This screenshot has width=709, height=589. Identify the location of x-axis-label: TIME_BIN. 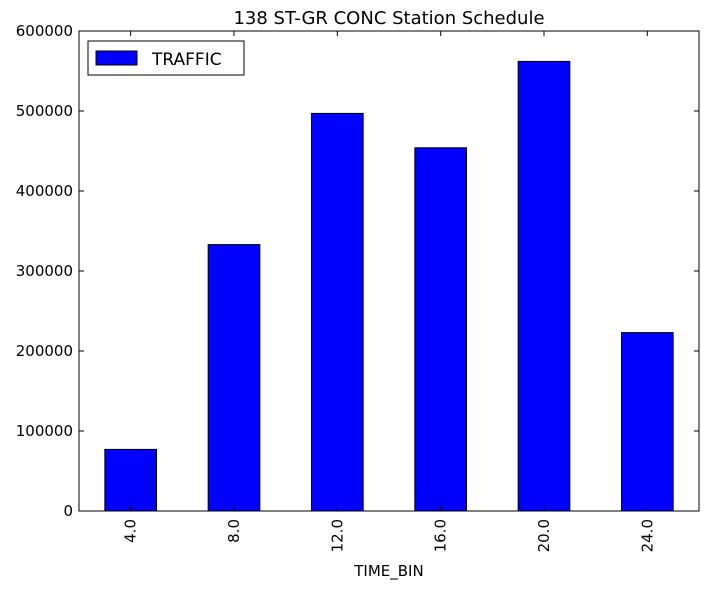
(388, 571).